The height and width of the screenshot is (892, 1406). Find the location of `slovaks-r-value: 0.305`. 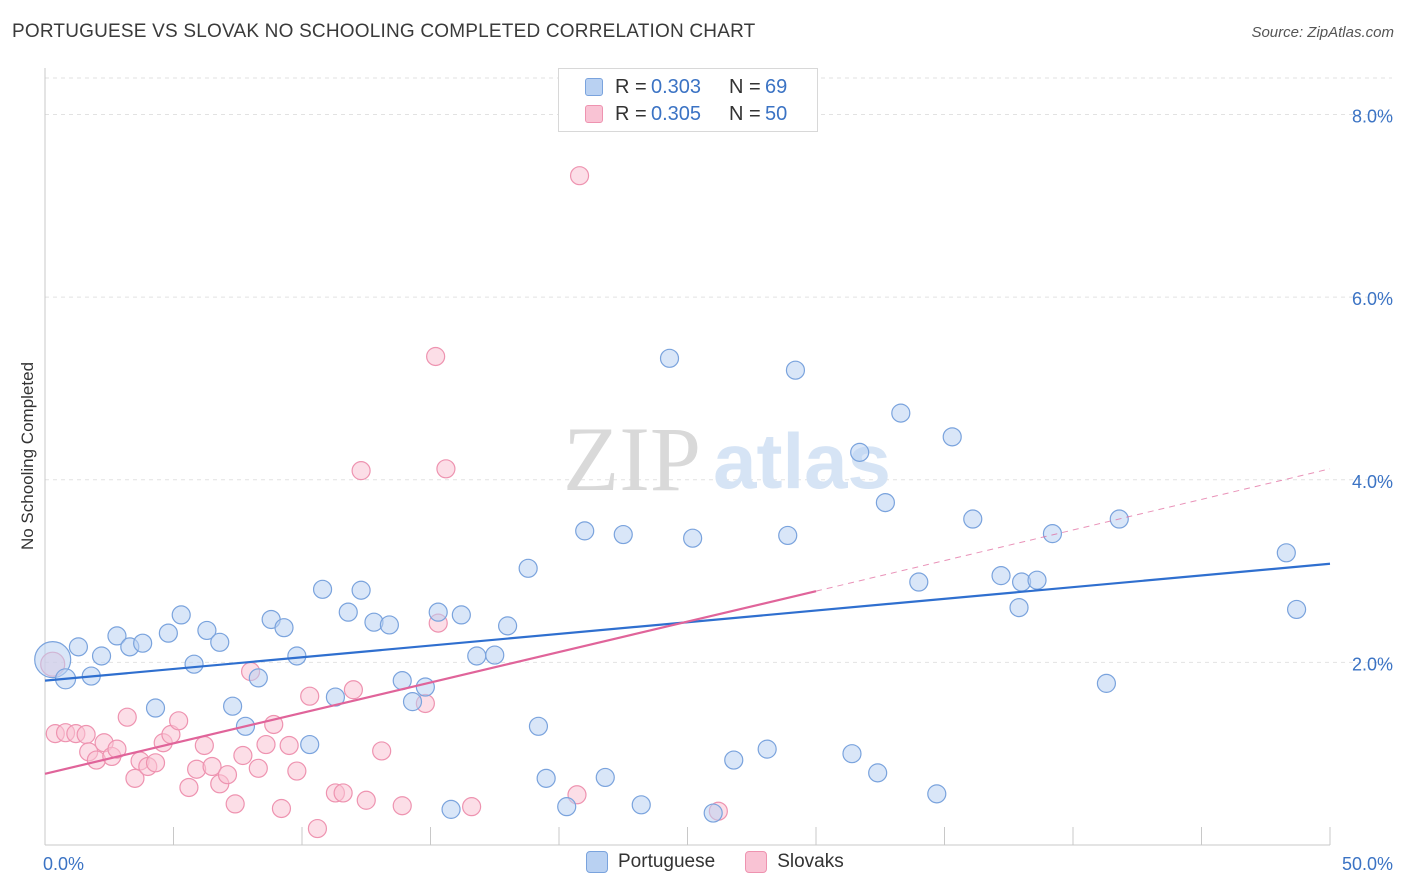

slovaks-r-value: 0.305 is located at coordinates (676, 113).